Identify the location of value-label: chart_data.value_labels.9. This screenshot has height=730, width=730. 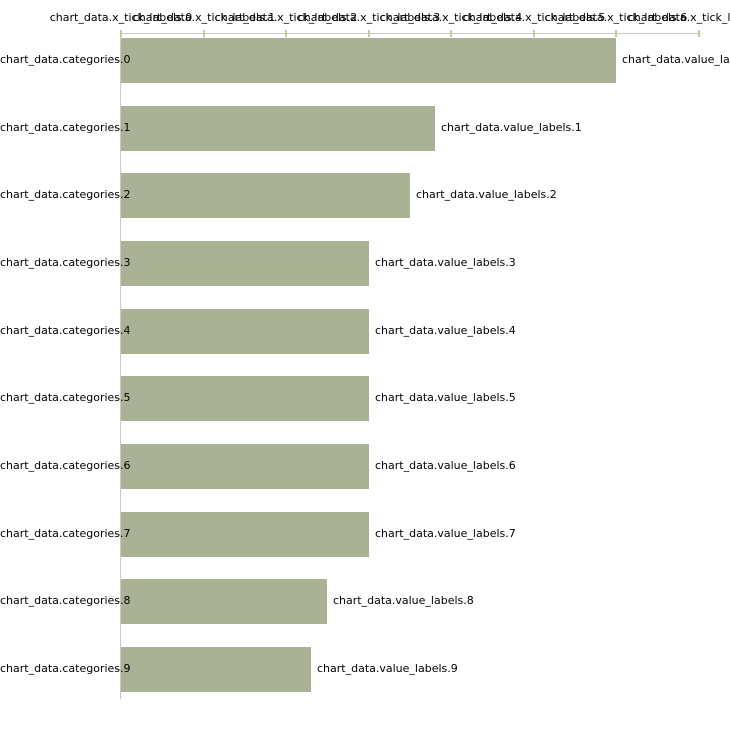
(387, 668).